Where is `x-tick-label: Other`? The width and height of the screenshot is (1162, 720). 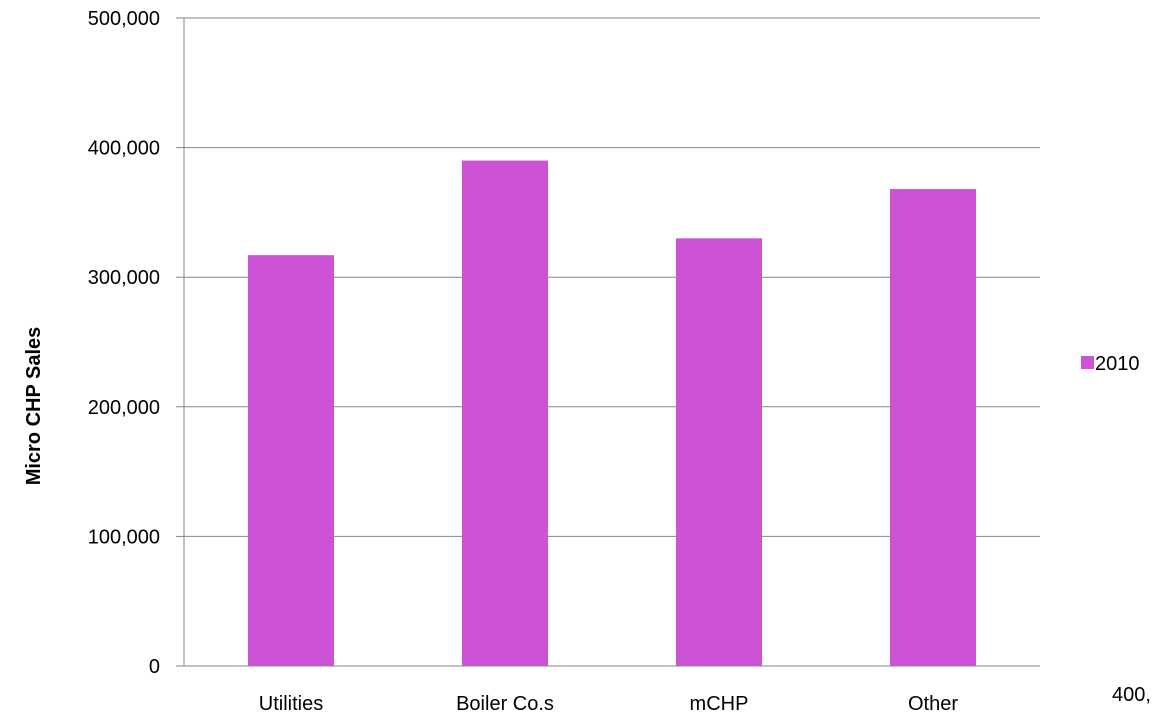 x-tick-label: Other is located at coordinates (933, 704).